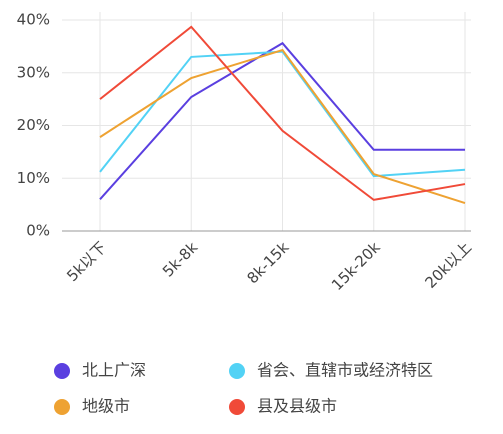 Image resolution: width=503 pixels, height=434 pixels. I want to click on y-tick-label: 0%, so click(38, 231).